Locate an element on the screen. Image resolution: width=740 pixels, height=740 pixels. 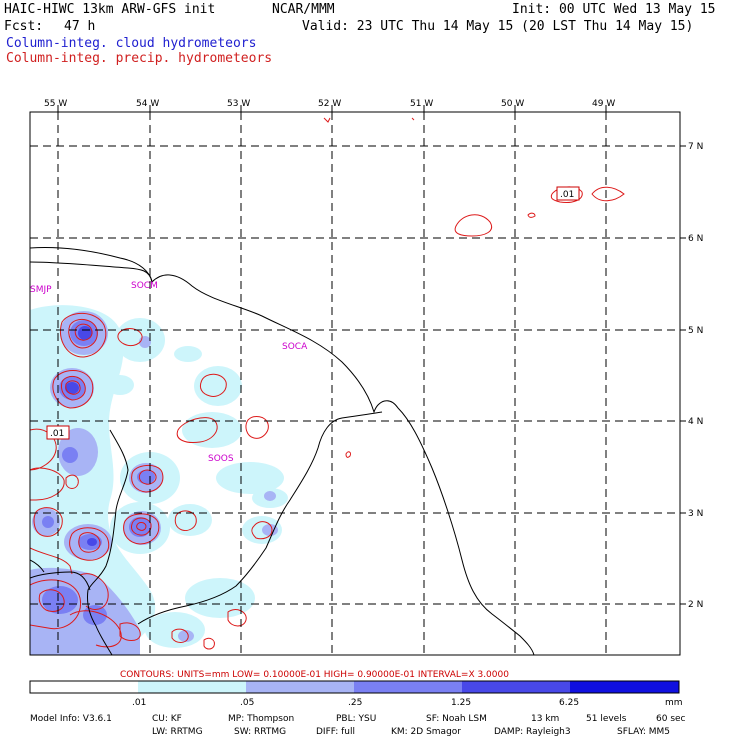
forecast-hour: 47 h is located at coordinates (80, 26).